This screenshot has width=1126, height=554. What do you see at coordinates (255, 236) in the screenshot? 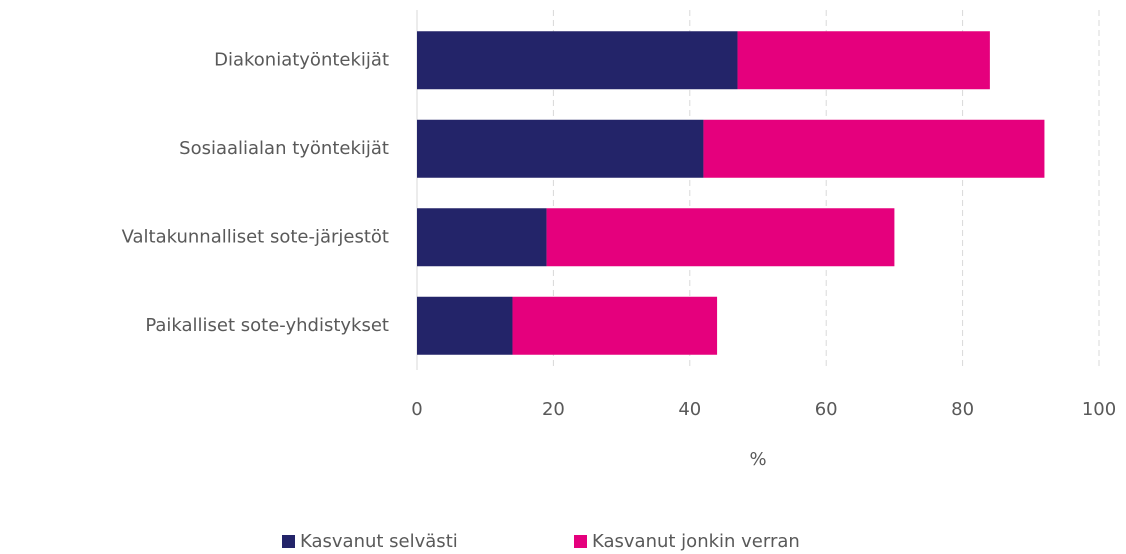
I see `y-tick-label: Valtakunnalliset sote-järjestöt` at bounding box center [255, 236].